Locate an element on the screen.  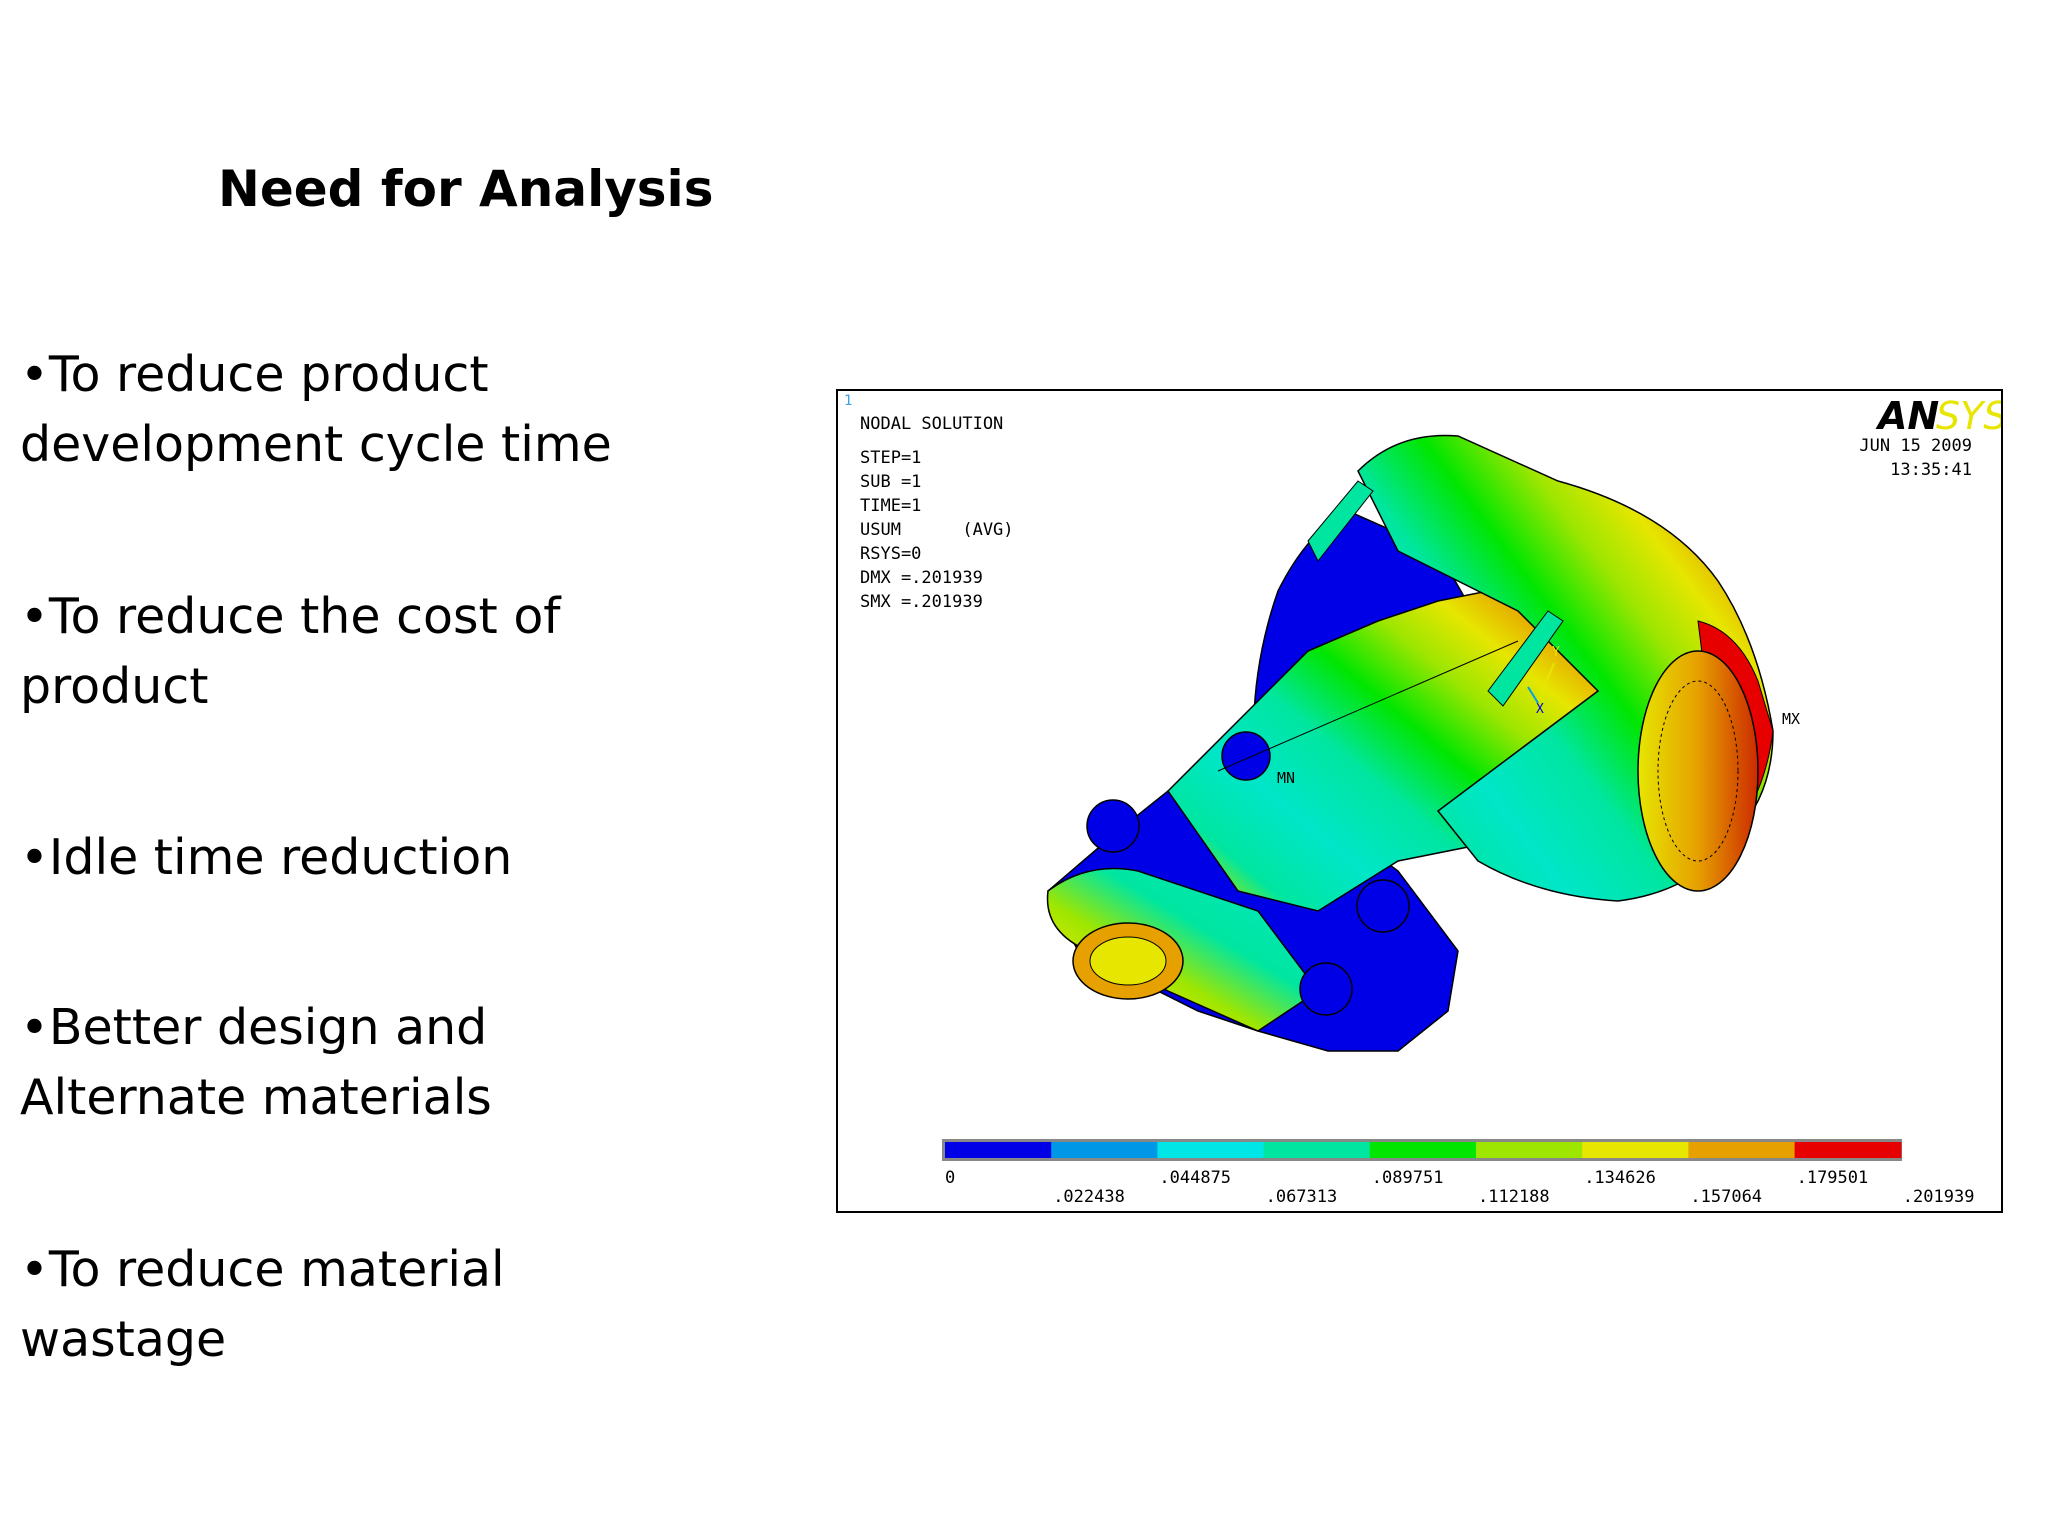
legend-bottom-labels: .022438 .067313 .112188 .157064 .201939 is located at coordinates (1513, 1197).